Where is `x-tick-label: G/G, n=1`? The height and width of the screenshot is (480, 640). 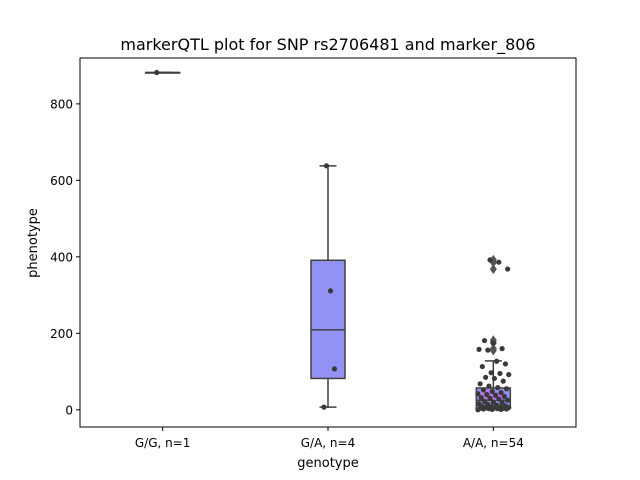
x-tick-label: G/G, n=1 is located at coordinates (163, 443).